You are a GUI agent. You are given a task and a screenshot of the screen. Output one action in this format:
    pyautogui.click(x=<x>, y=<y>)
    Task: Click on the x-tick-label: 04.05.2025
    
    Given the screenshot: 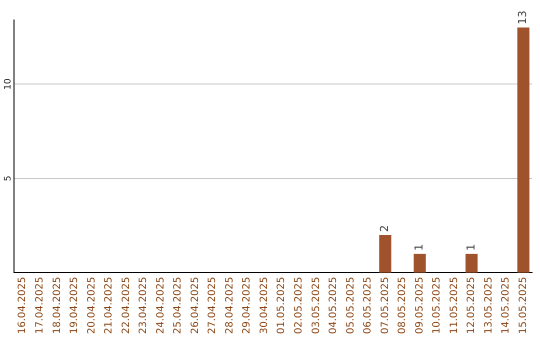 What is the action you would take?
    pyautogui.click(x=334, y=305)
    